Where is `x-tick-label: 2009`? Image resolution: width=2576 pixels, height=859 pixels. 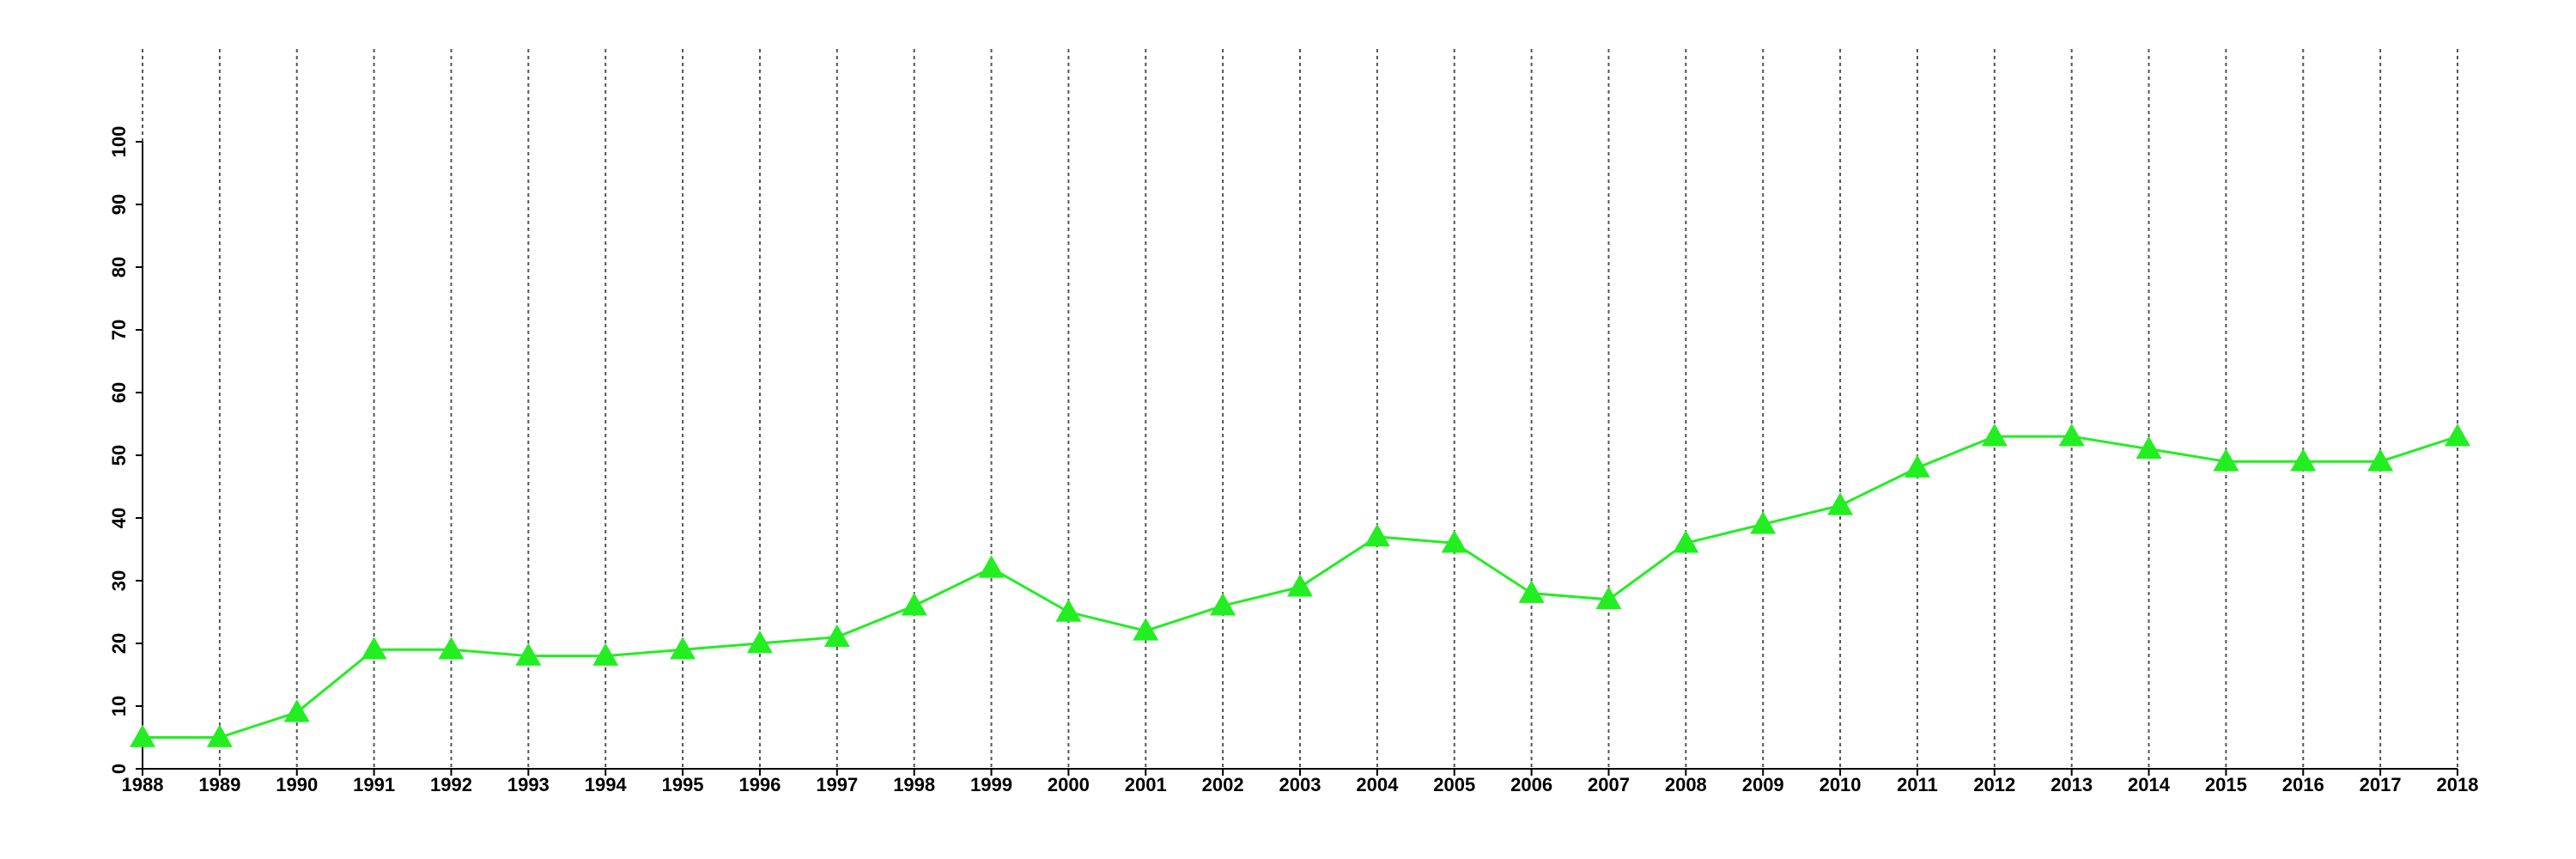
x-tick-label: 2009 is located at coordinates (1763, 784).